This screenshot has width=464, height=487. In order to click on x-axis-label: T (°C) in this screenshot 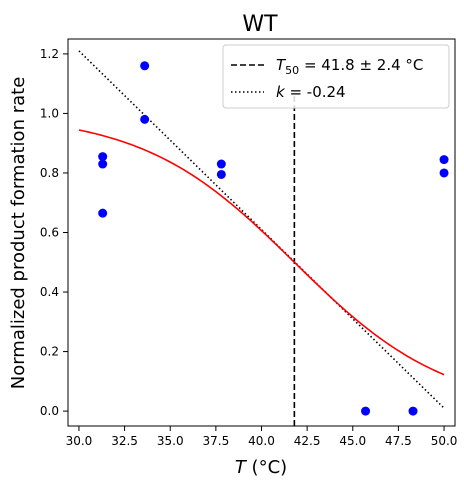, I will do `click(261, 467)`.